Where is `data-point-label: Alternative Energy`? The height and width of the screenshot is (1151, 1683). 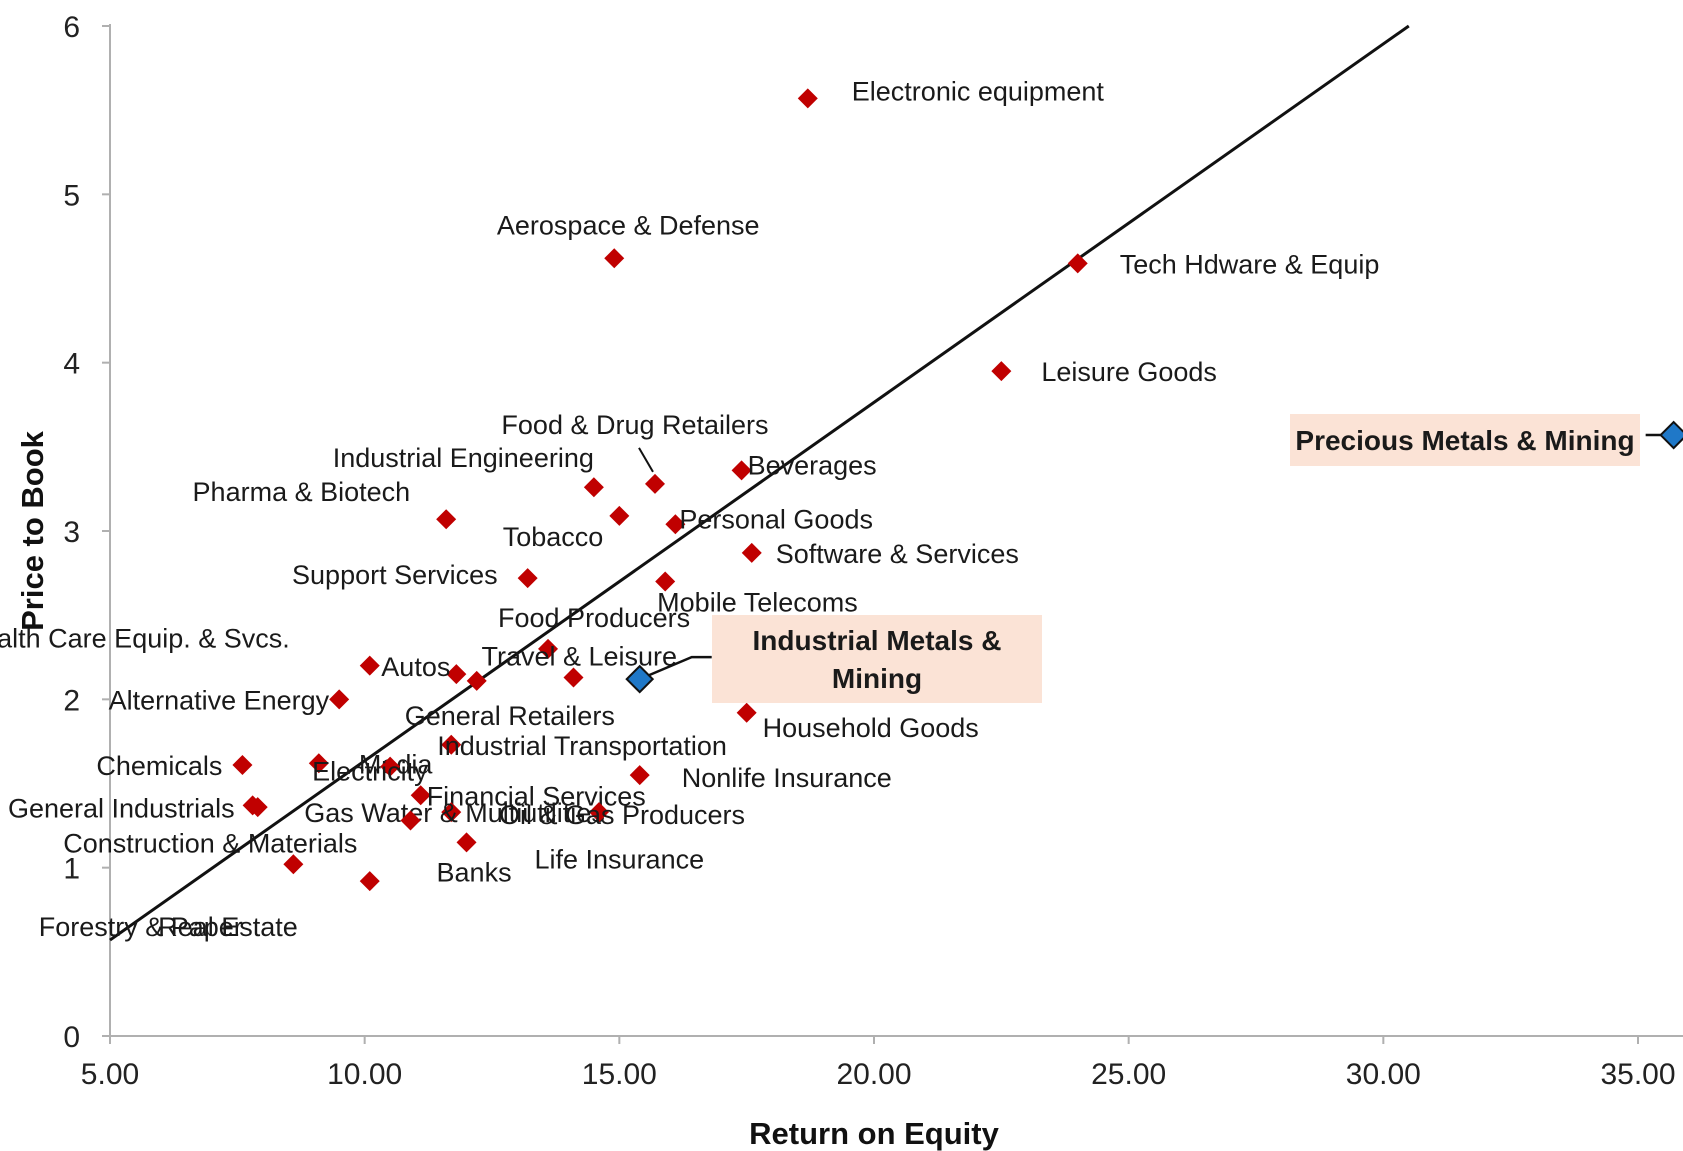
data-point-label: Alternative Energy is located at coordinates (219, 700).